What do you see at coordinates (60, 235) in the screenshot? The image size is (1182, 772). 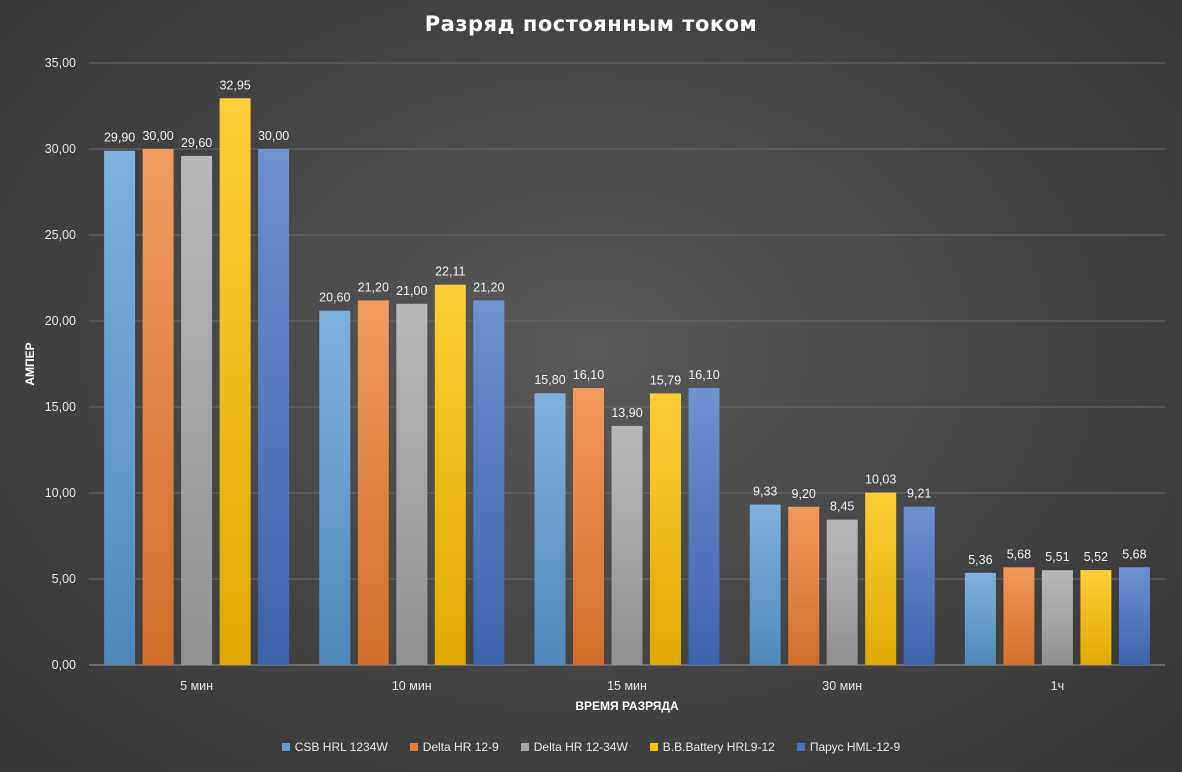 I see `y-tick-label: 25,00` at bounding box center [60, 235].